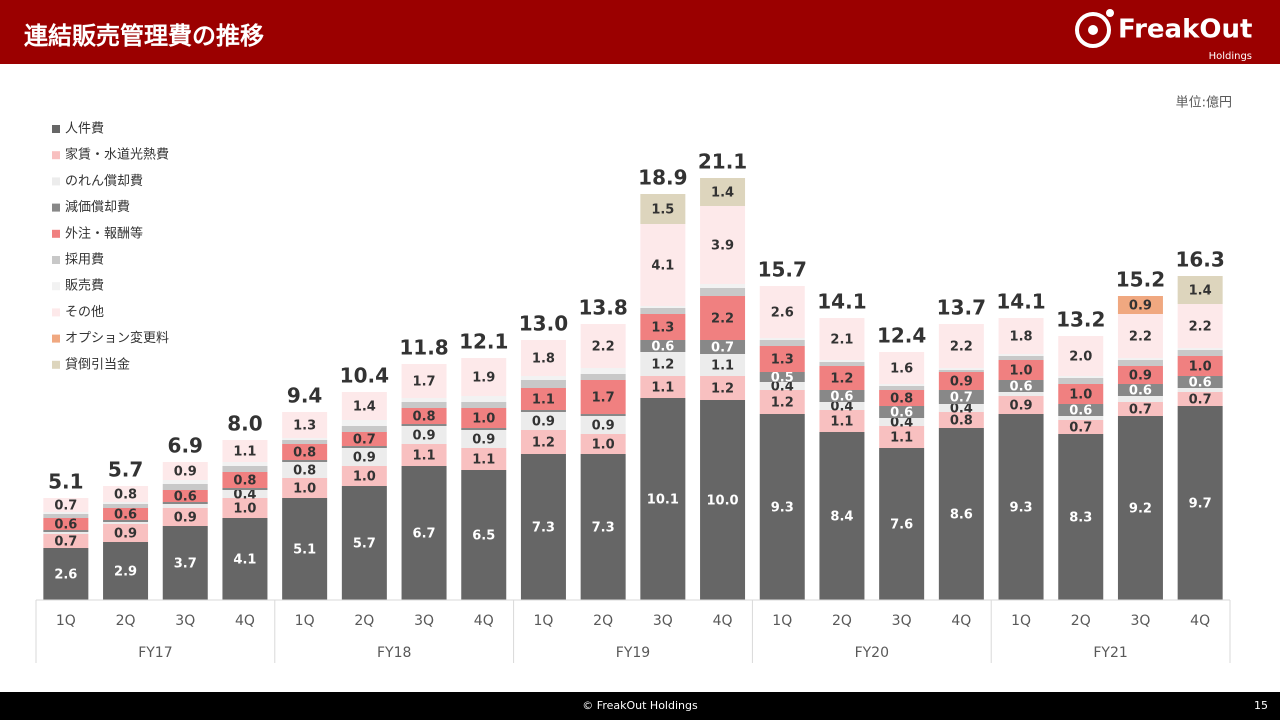 The width and height of the screenshot is (1280, 720). What do you see at coordinates (872, 653) in the screenshot?
I see `group-label: FY20` at bounding box center [872, 653].